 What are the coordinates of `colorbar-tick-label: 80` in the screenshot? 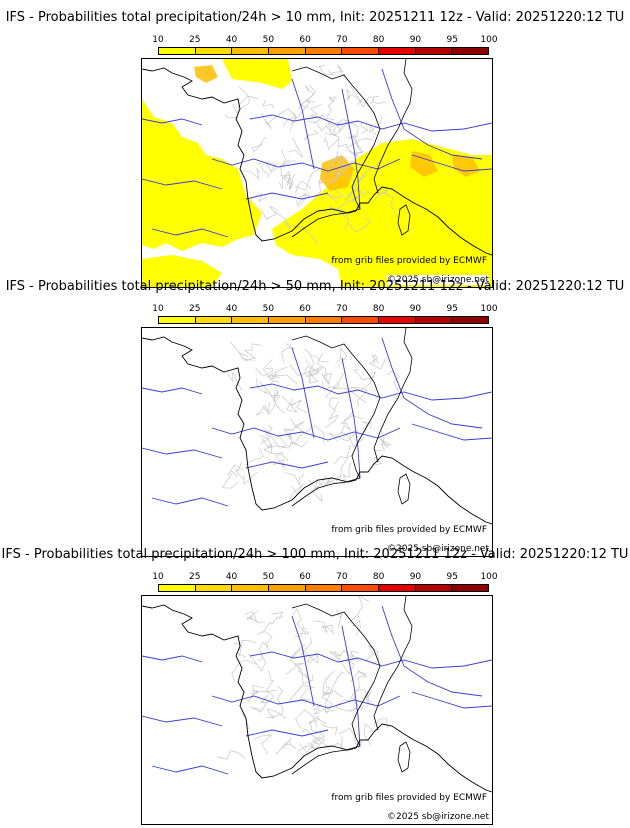 It's located at (378, 577).